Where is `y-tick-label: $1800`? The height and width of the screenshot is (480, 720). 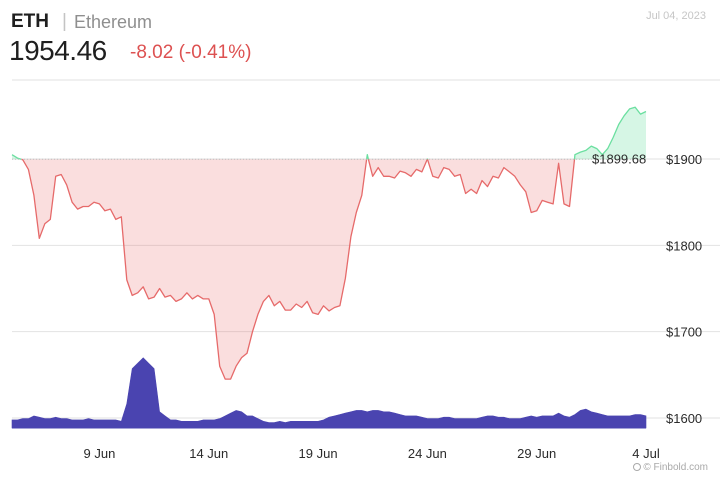 y-tick-label: $1800 is located at coordinates (684, 245).